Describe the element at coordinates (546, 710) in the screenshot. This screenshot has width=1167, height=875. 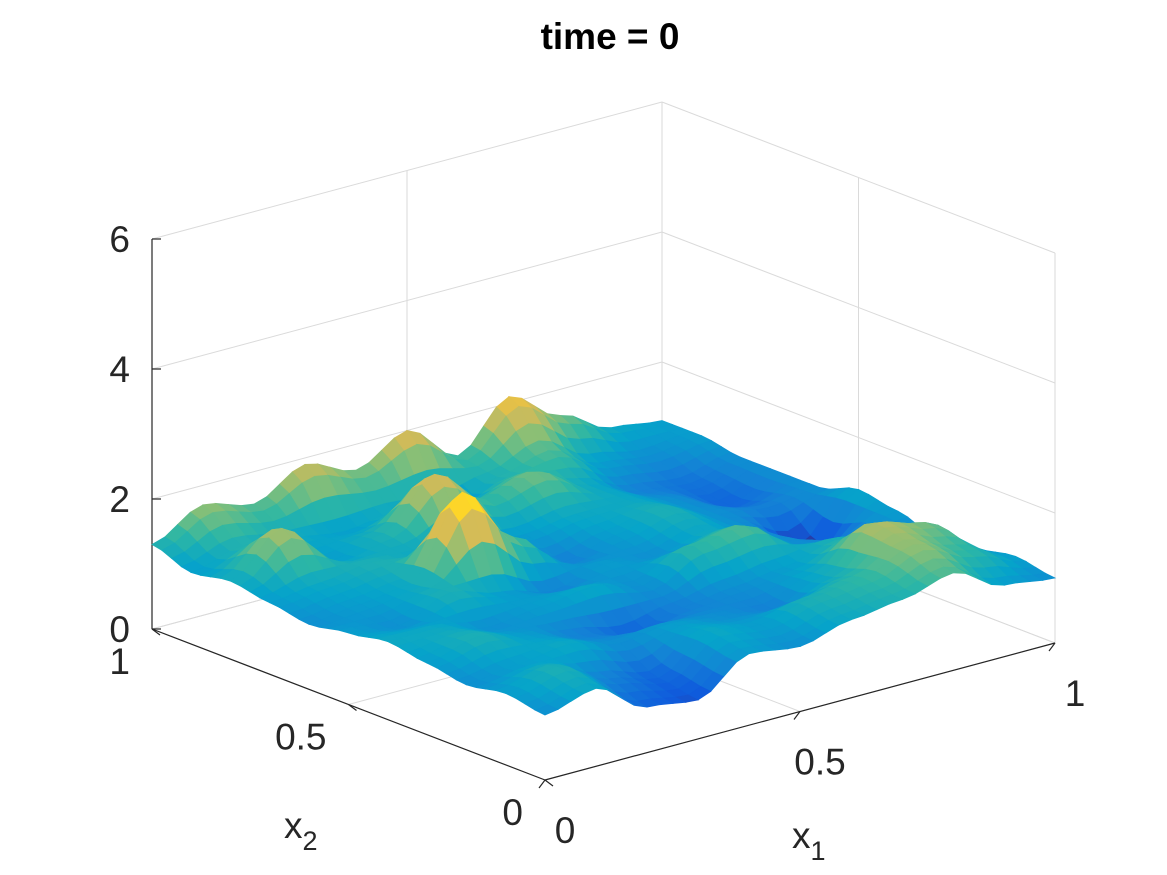
I see `surface-patch` at that location.